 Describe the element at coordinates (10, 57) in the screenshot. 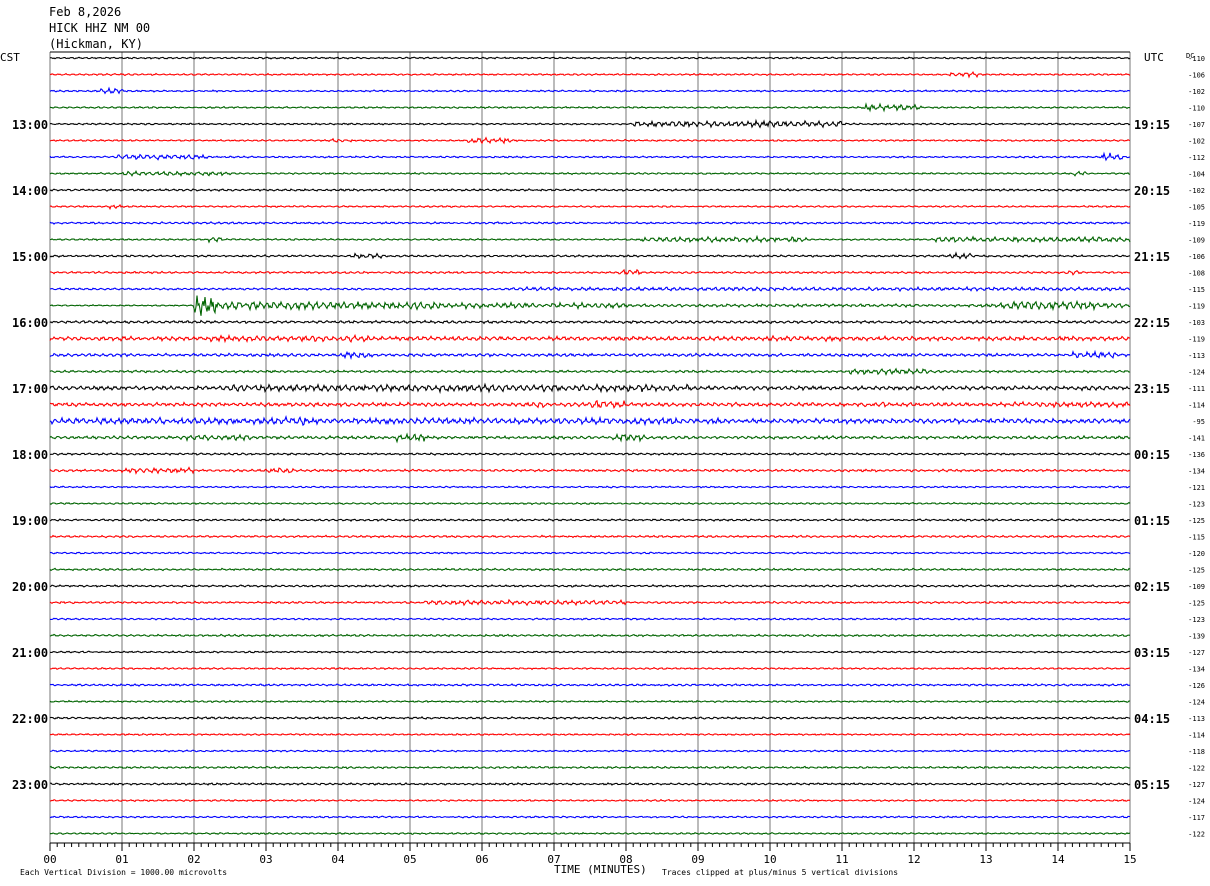

I see `cst-axis-label: CST` at that location.